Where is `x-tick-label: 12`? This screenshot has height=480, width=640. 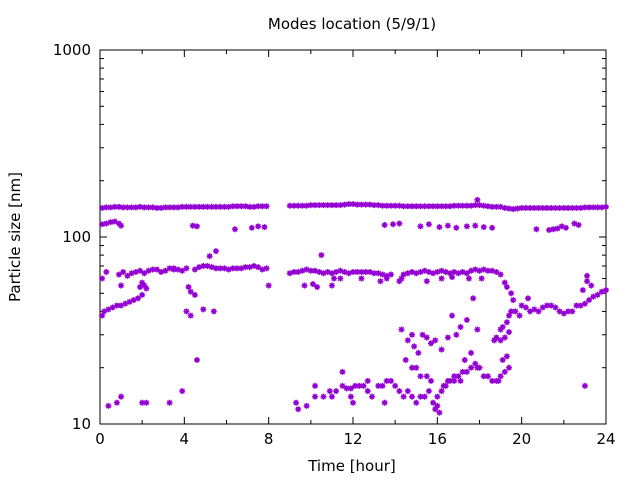
x-tick-label: 12 is located at coordinates (352, 439).